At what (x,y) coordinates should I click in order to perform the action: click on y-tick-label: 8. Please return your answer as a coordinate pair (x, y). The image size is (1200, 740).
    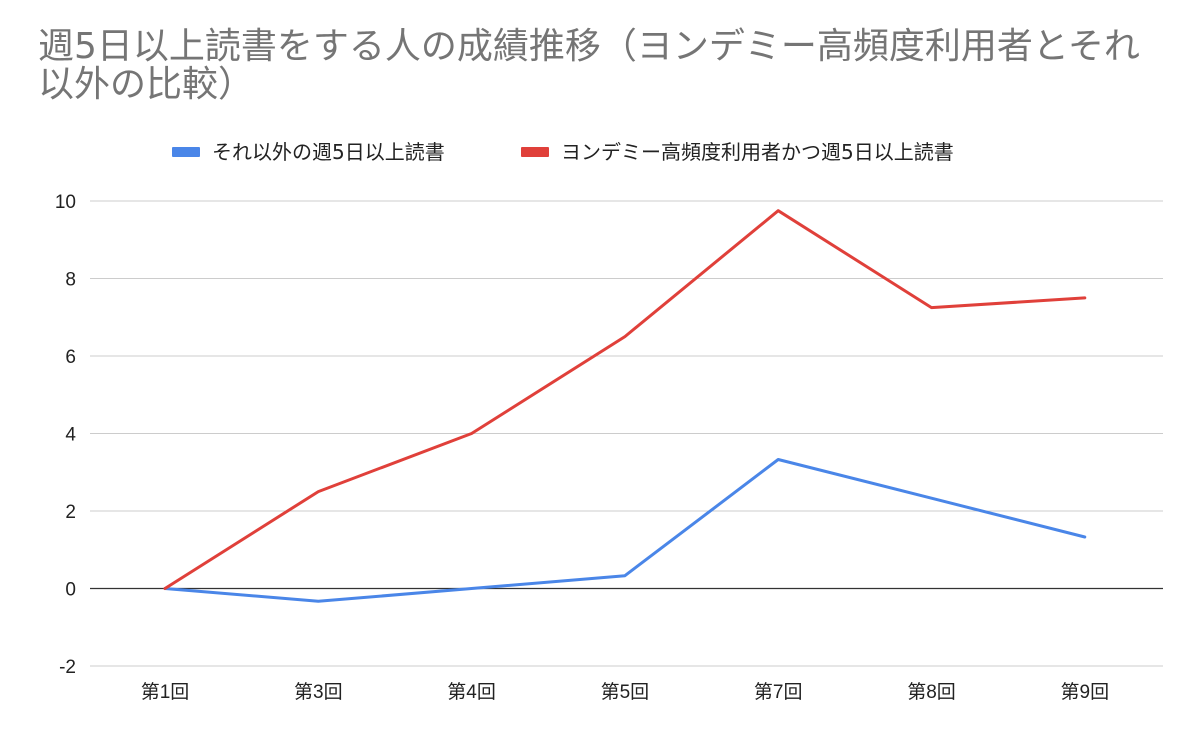
    Looking at the image, I should click on (70, 280).